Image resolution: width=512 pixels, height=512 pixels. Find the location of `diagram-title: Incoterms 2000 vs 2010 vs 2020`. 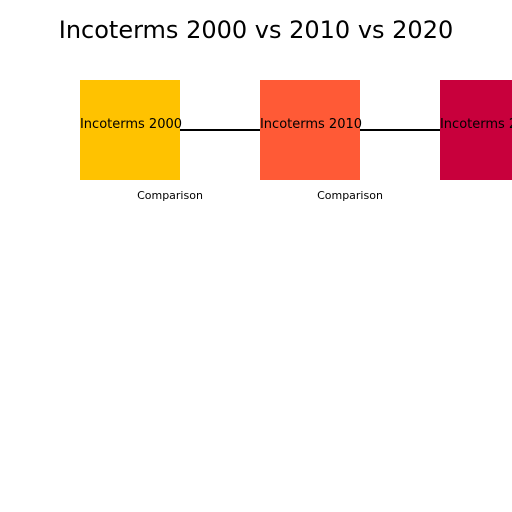

diagram-title: Incoterms 2000 vs 2010 vs 2020 is located at coordinates (256, 30).